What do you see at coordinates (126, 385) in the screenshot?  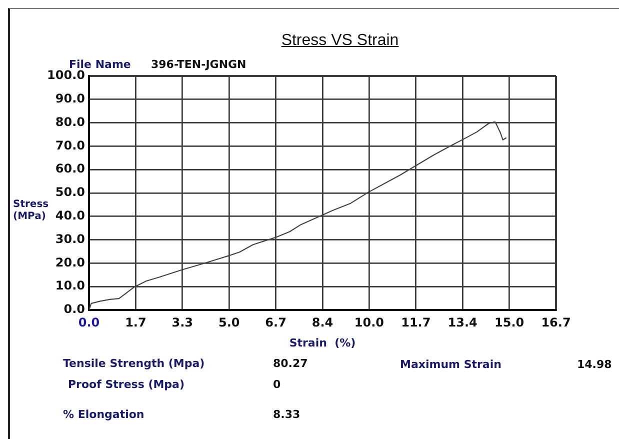 I see `text: Proof Stress (Mpa)` at bounding box center [126, 385].